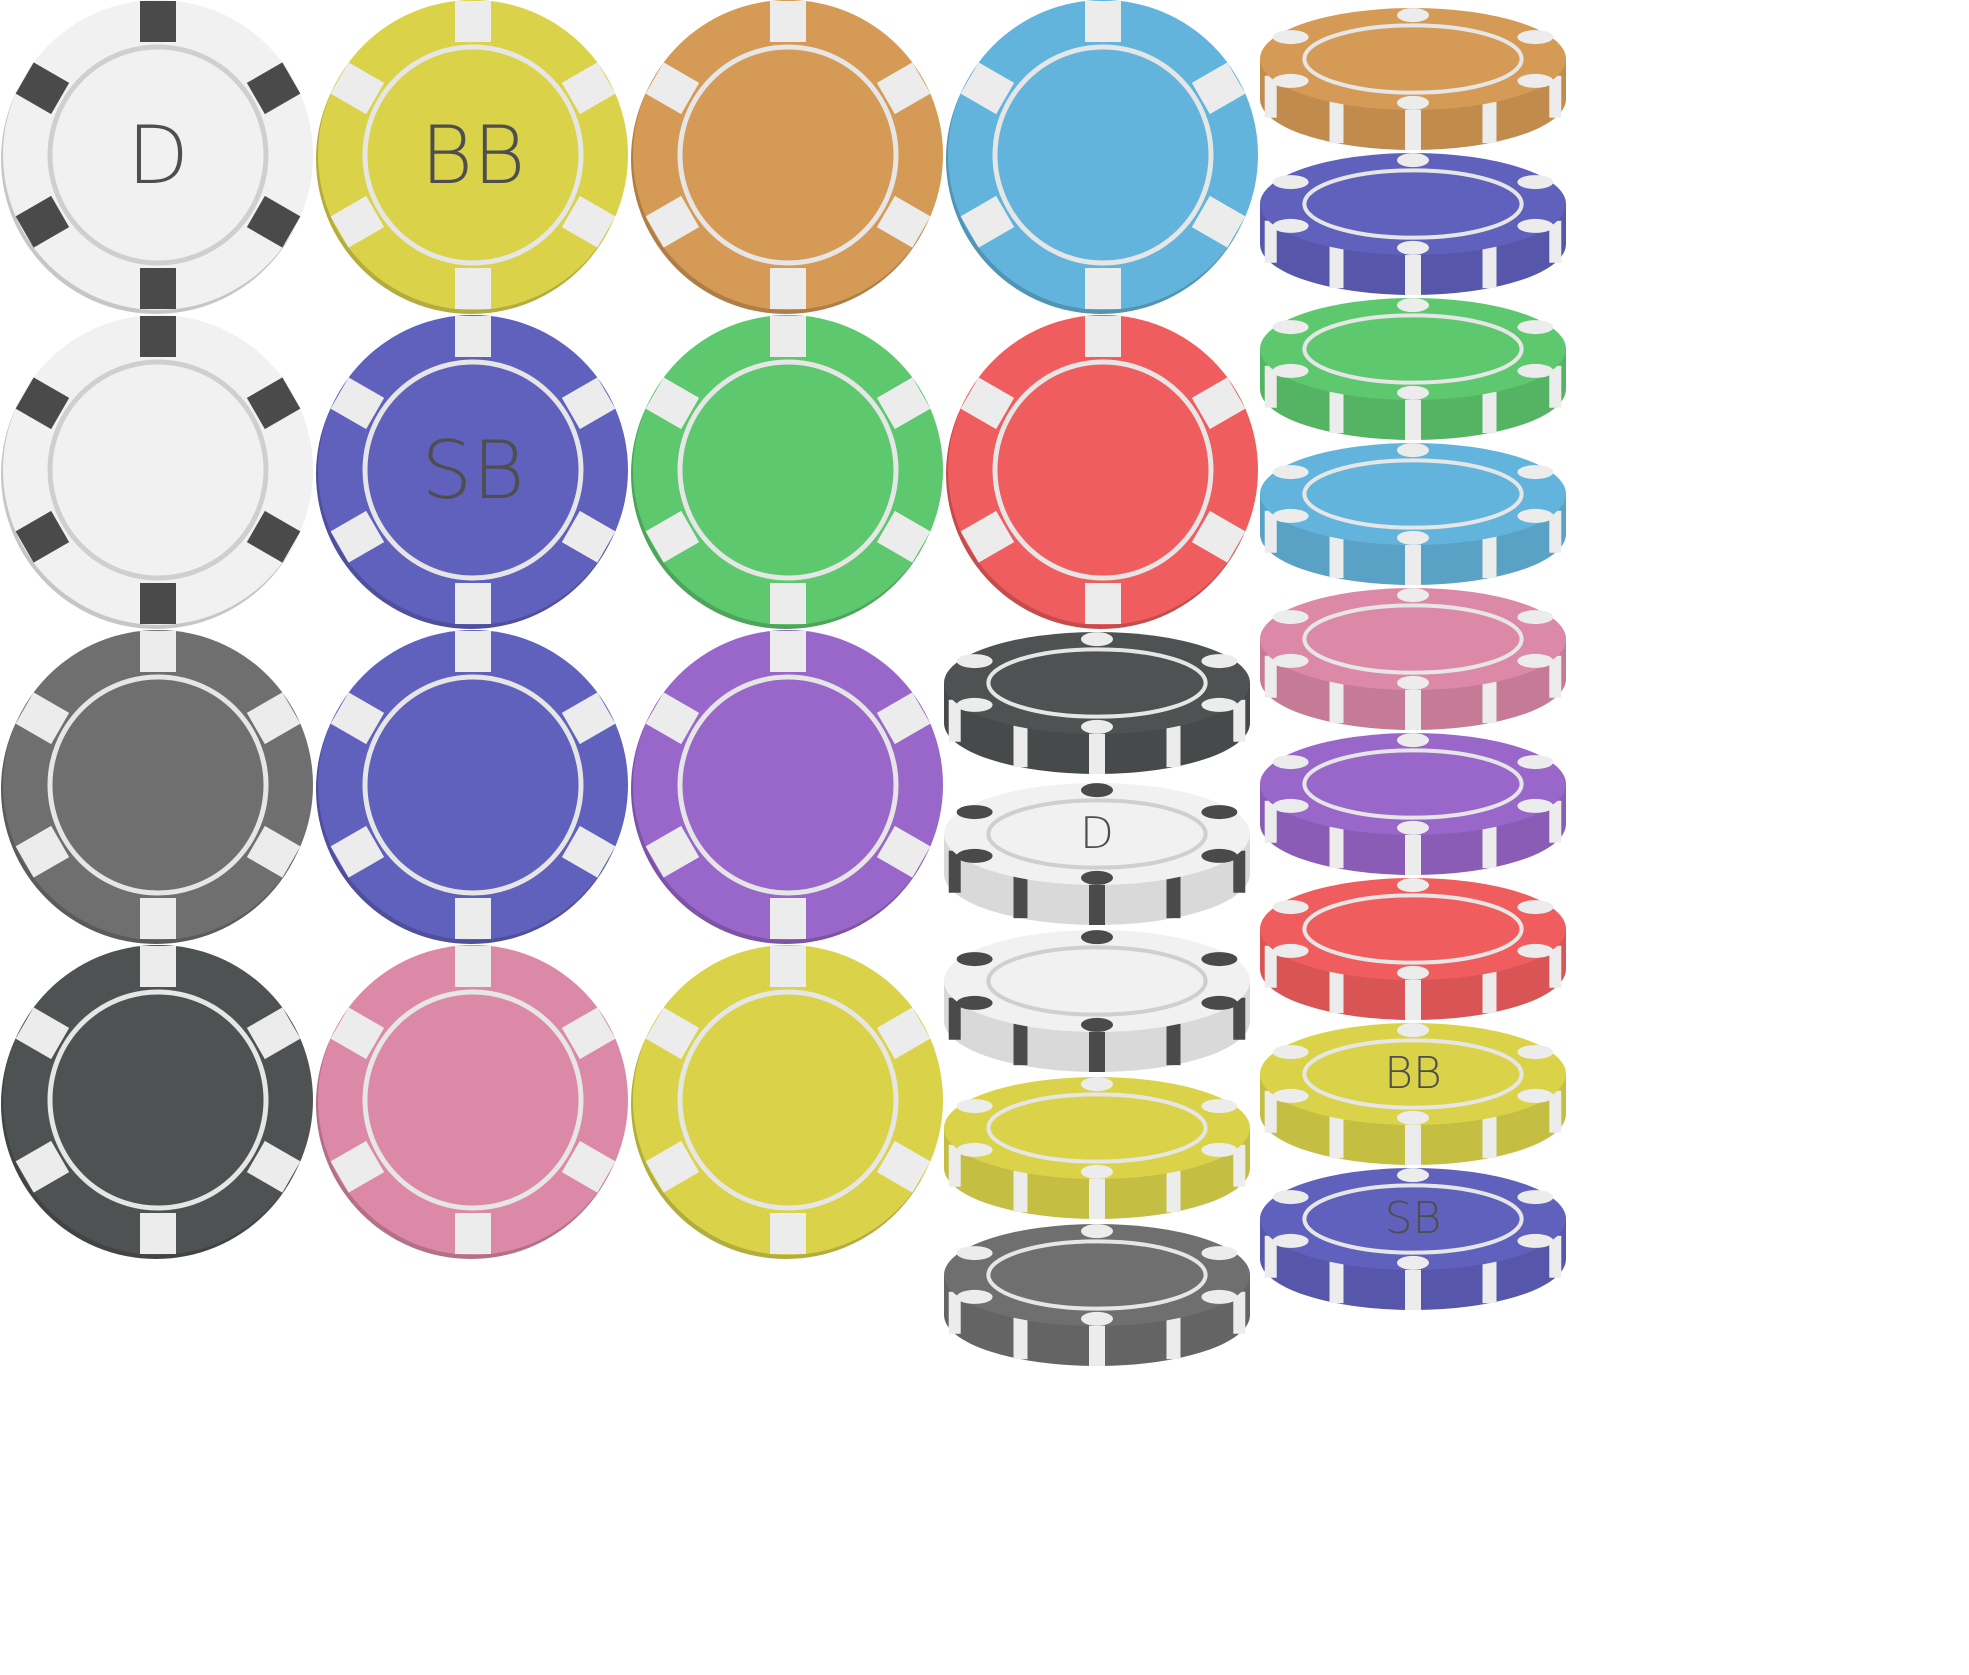  Describe the element at coordinates (1413, 659) in the screenshot. I see `stacked-chip-pink` at that location.